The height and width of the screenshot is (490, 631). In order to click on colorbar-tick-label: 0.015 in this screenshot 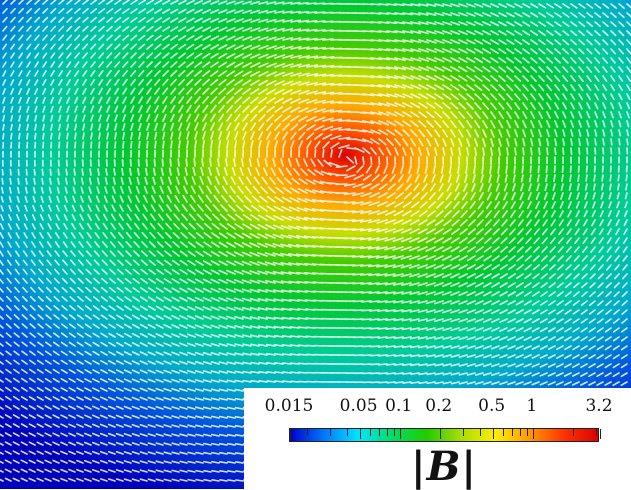, I will do `click(289, 406)`.